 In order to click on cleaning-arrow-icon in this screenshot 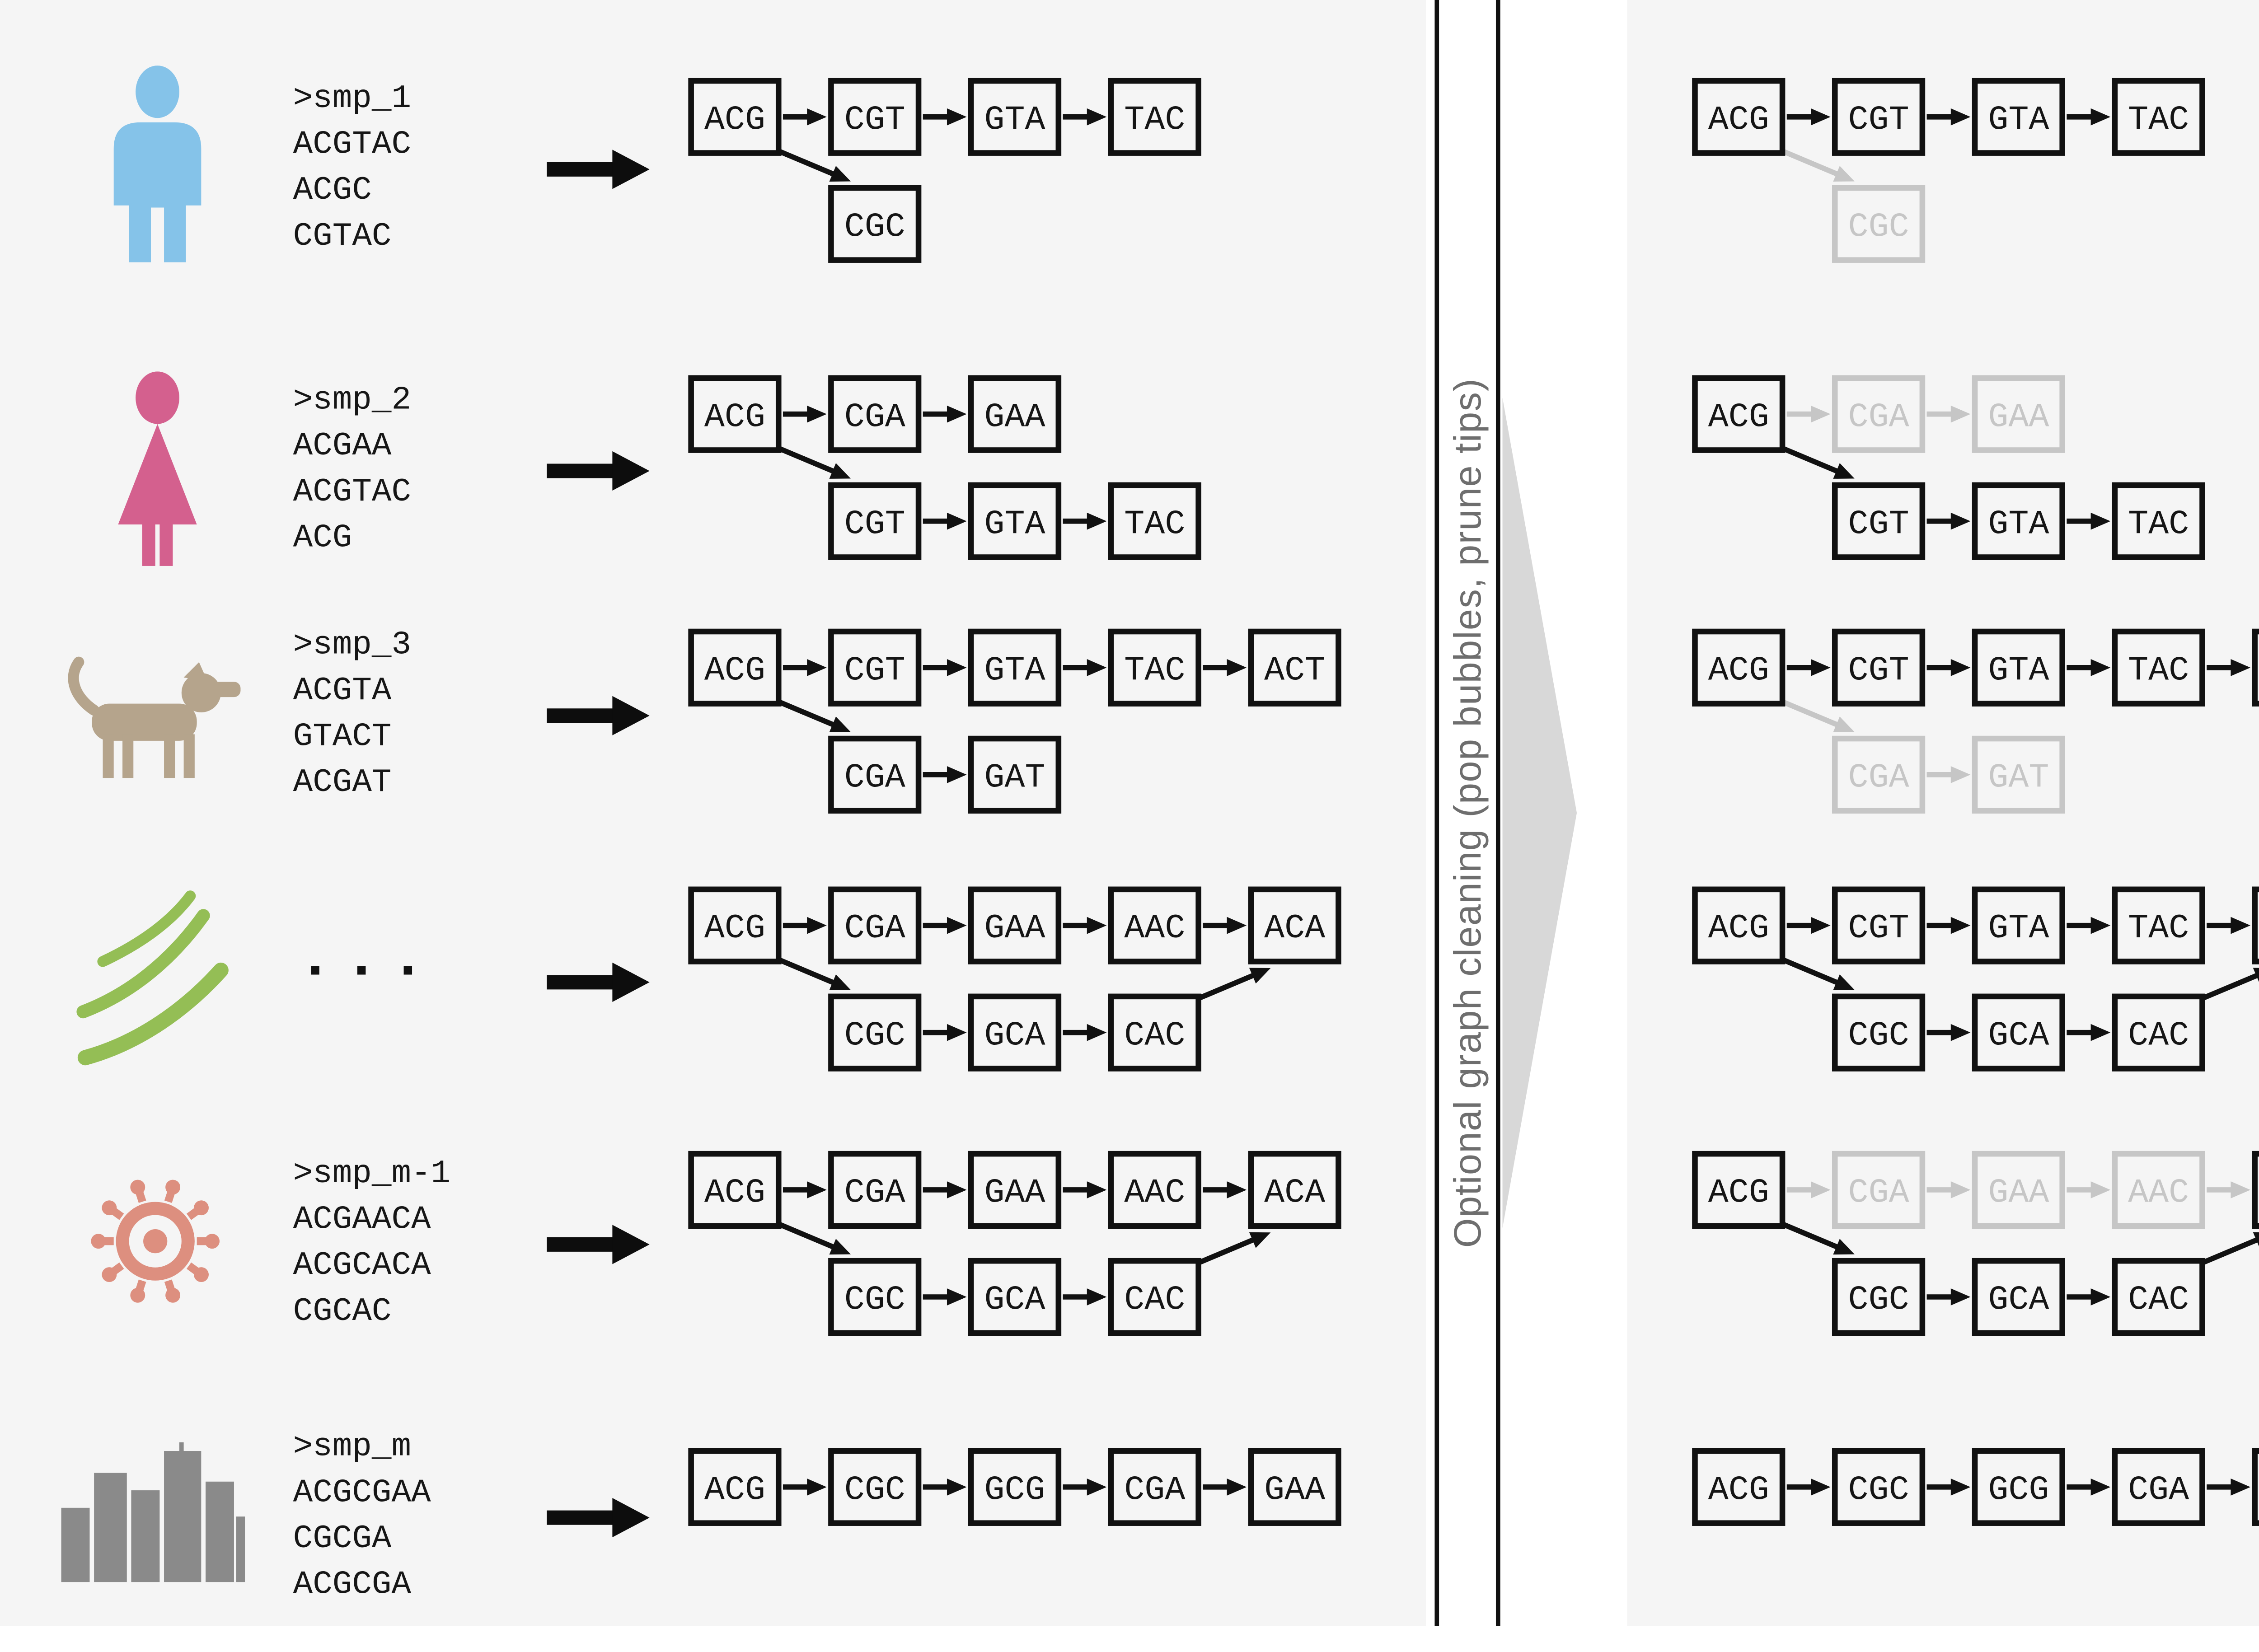, I will do `click(1539, 813)`.